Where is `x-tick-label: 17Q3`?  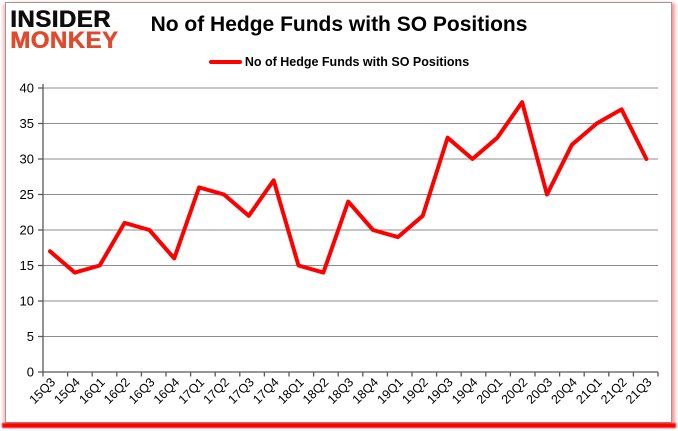 x-tick-label: 17Q3 is located at coordinates (241, 391).